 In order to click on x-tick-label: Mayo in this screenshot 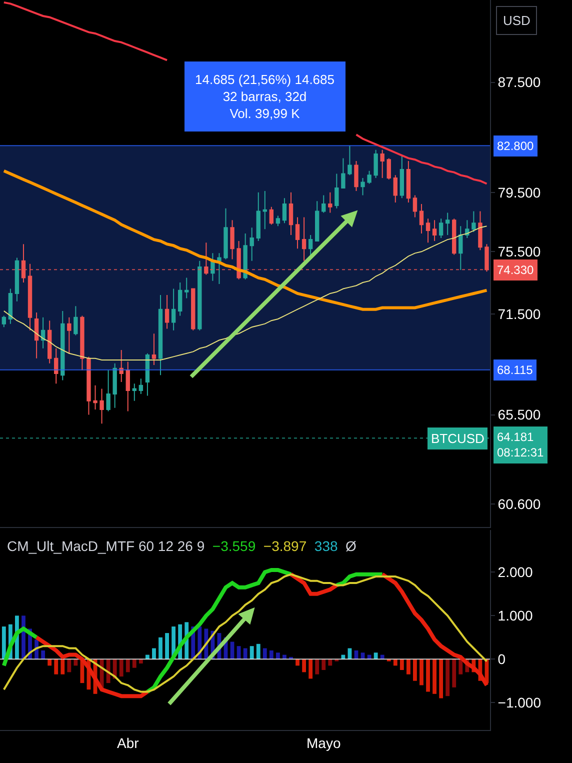, I will do `click(323, 742)`.